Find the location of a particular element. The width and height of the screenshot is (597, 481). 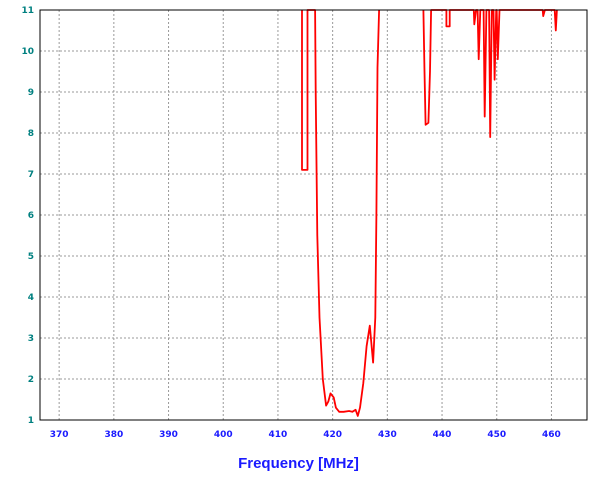

y-tick-label: 4 is located at coordinates (31, 298).